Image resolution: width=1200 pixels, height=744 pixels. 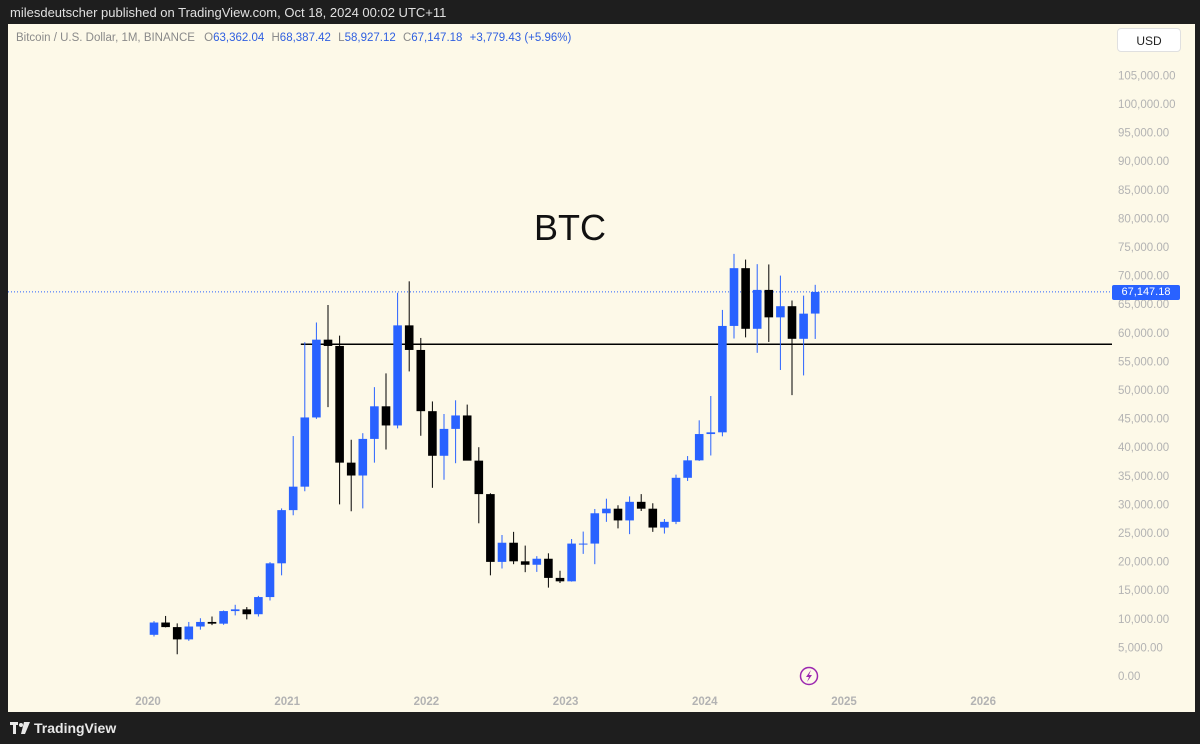 What do you see at coordinates (407, 38) in the screenshot?
I see `close-label: C` at bounding box center [407, 38].